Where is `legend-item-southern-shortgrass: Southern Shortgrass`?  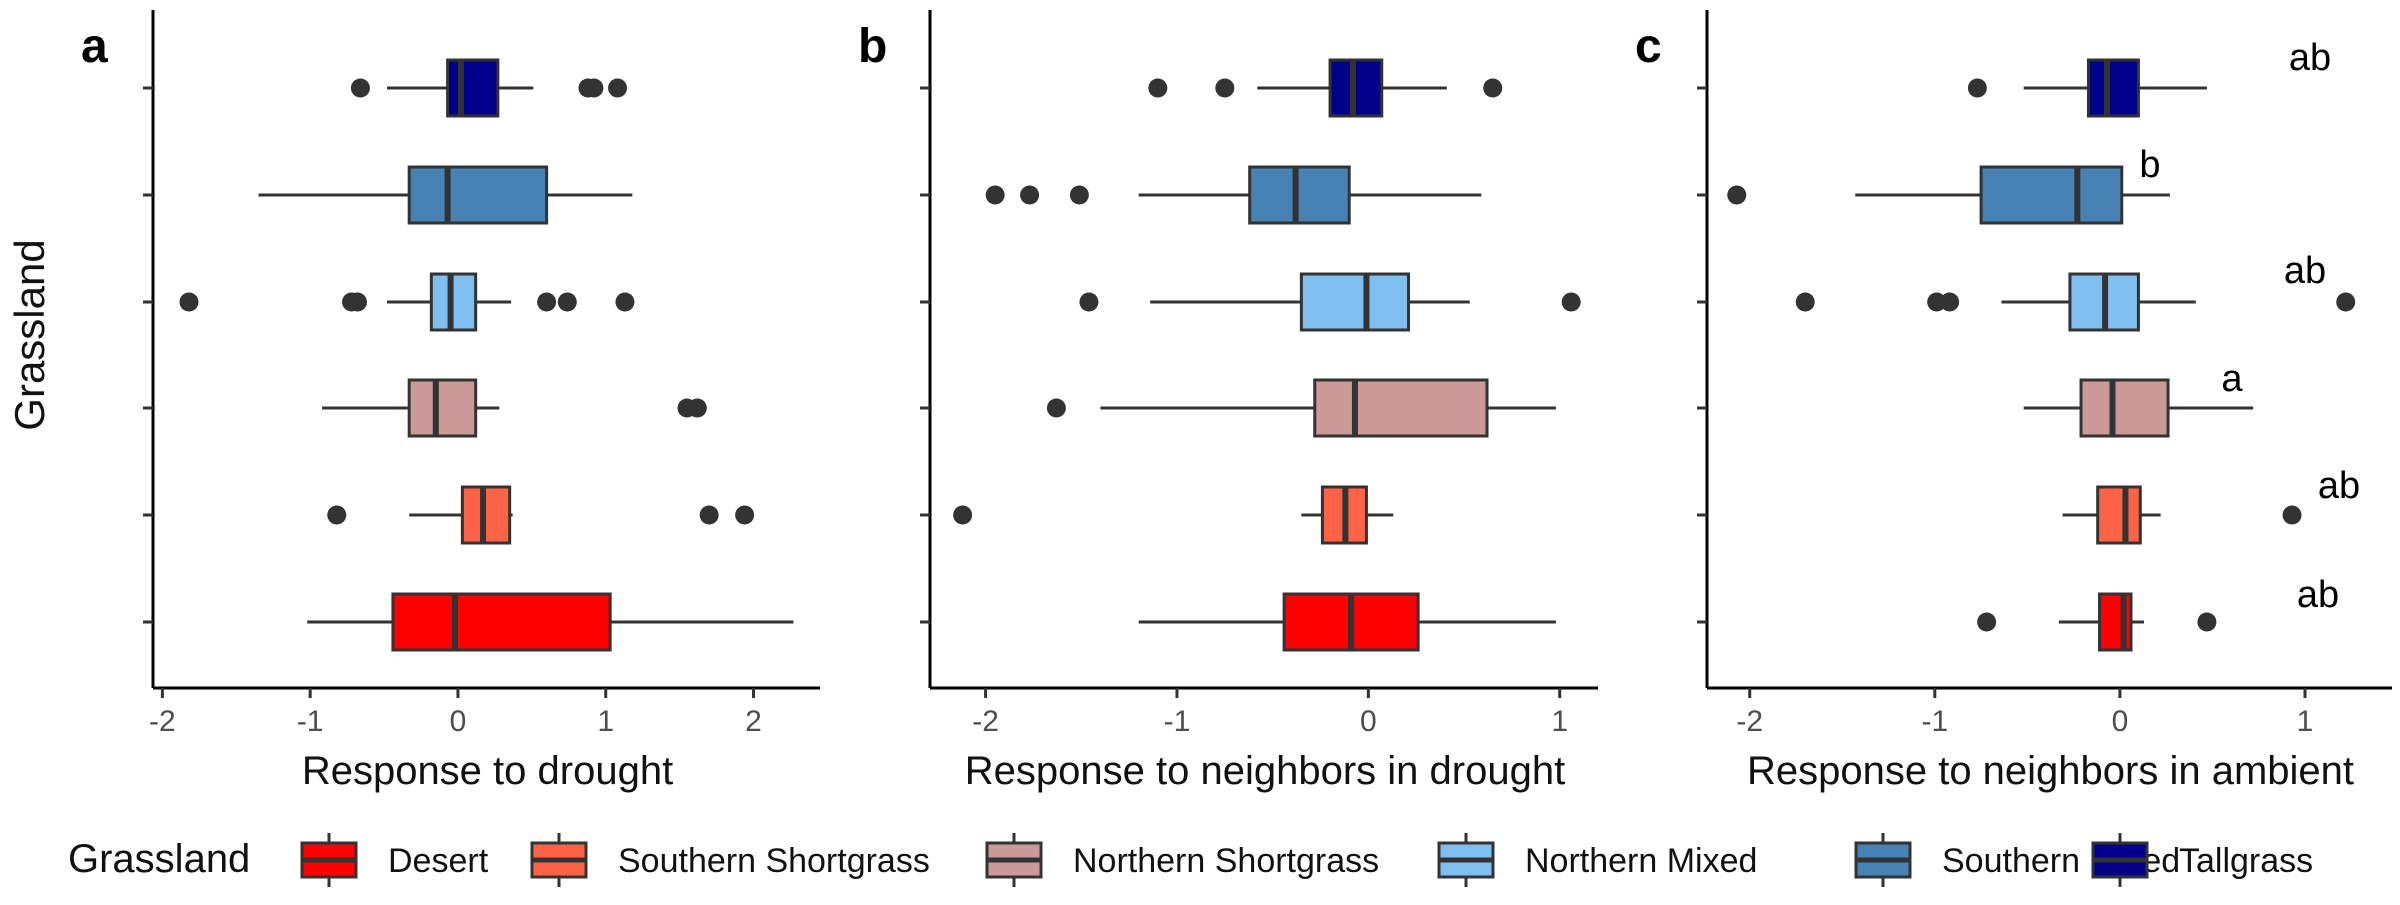 legend-item-southern-shortgrass: Southern Shortgrass is located at coordinates (730, 860).